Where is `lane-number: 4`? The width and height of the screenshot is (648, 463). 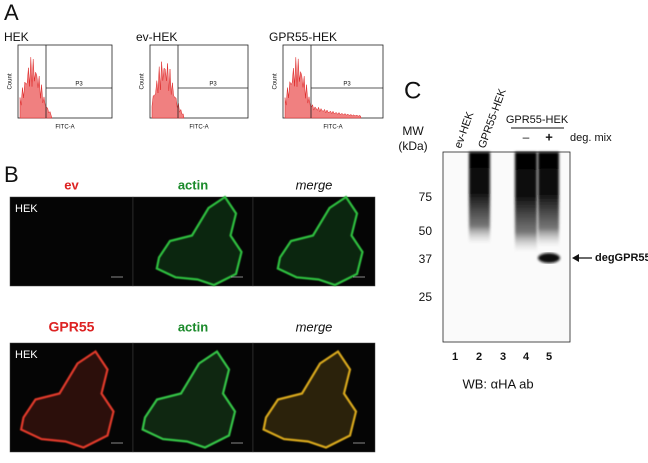 lane-number: 4 is located at coordinates (526, 357).